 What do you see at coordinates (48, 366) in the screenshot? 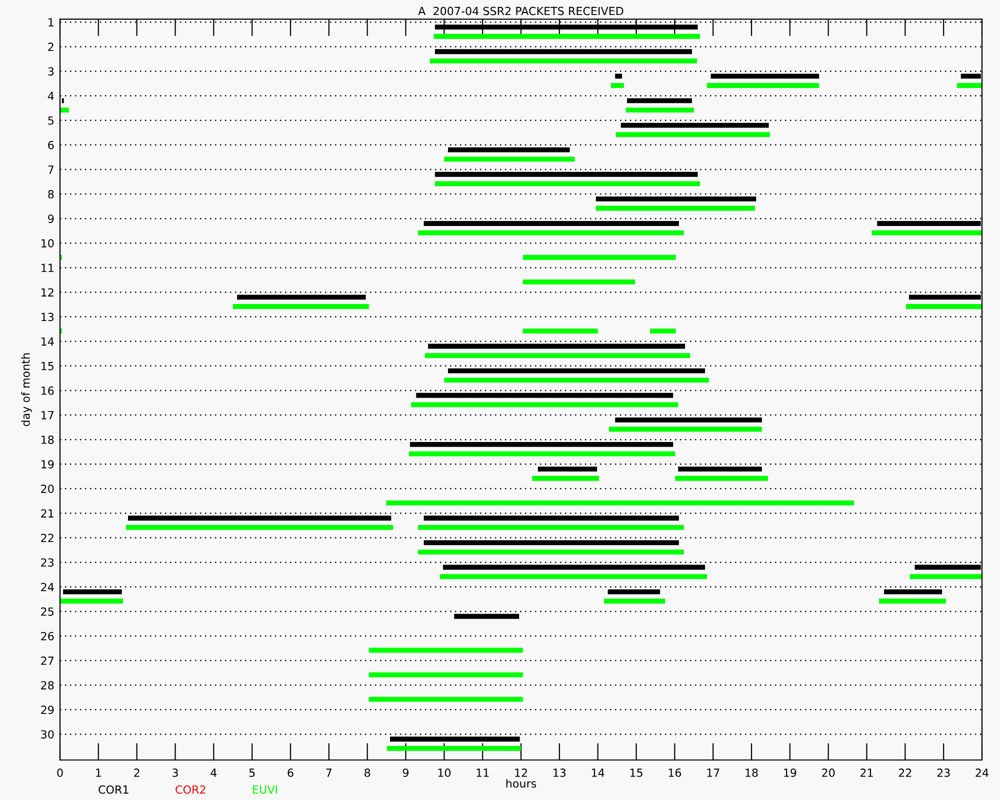
I see `y-tick-label: 15` at bounding box center [48, 366].